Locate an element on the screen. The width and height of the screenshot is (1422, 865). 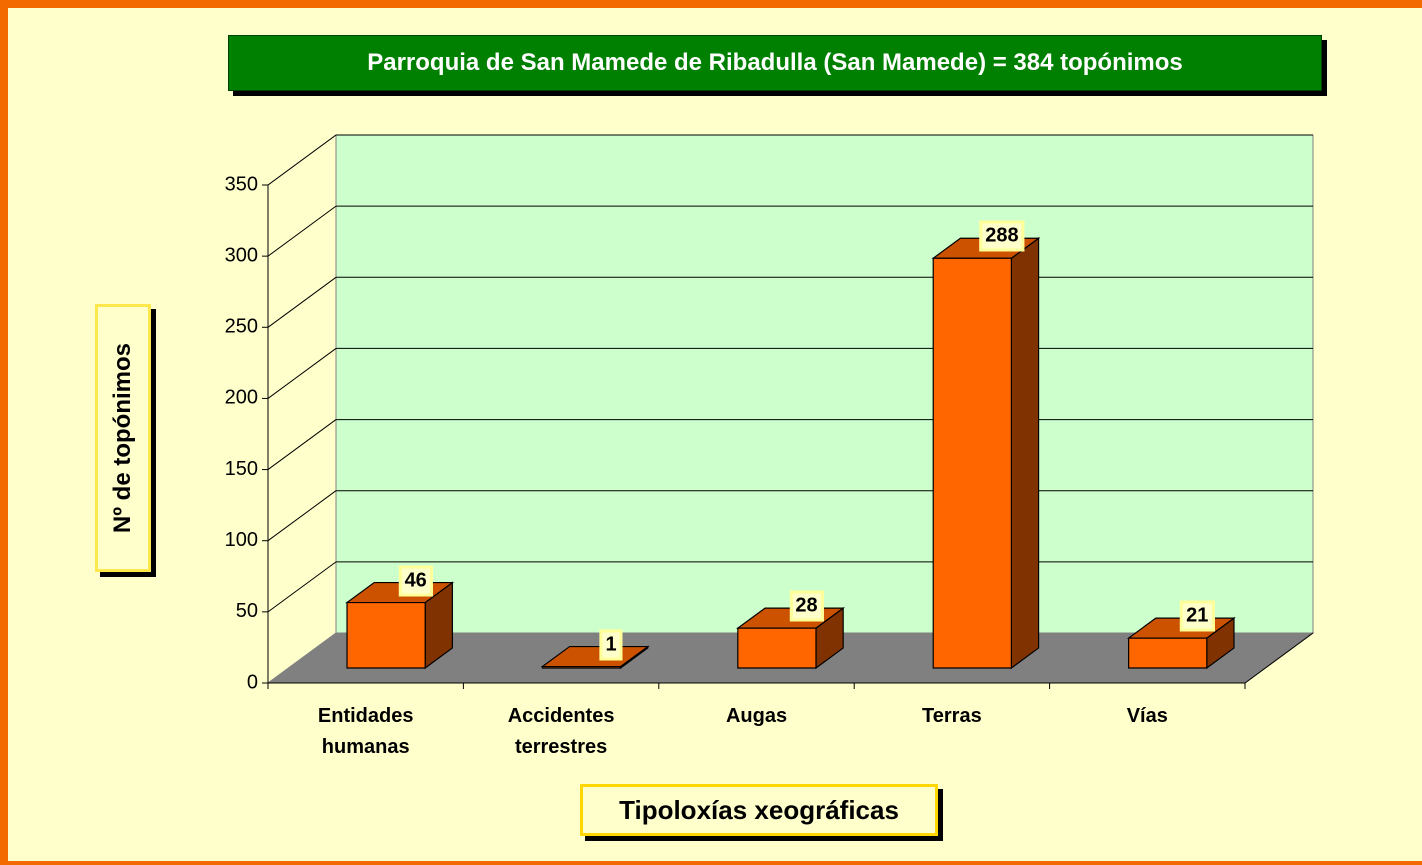
y-axis-title-box: Nº de topónimos is located at coordinates (123, 438).